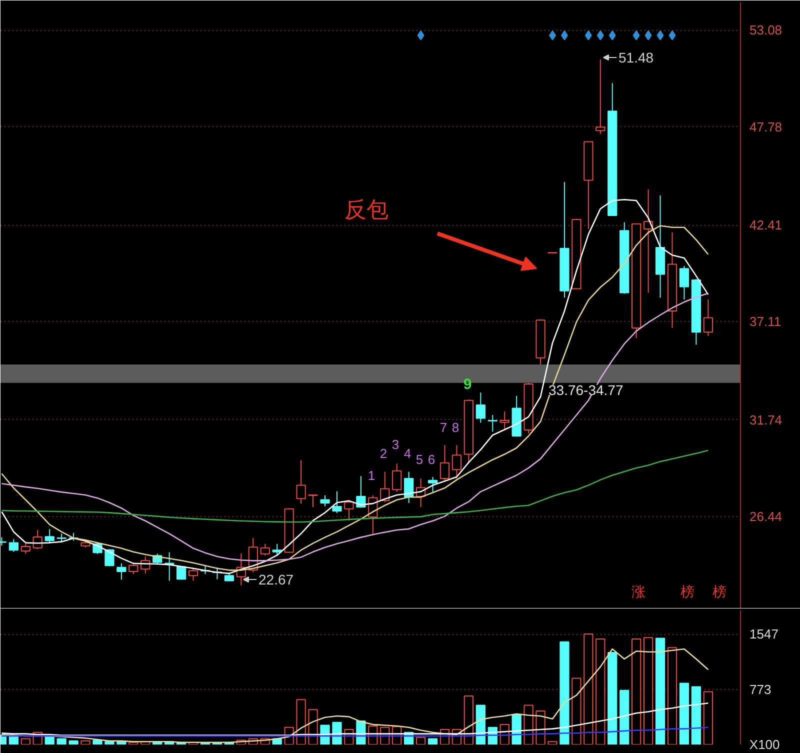 The width and height of the screenshot is (800, 753). I want to click on y-tick-label: 31.74, so click(766, 420).